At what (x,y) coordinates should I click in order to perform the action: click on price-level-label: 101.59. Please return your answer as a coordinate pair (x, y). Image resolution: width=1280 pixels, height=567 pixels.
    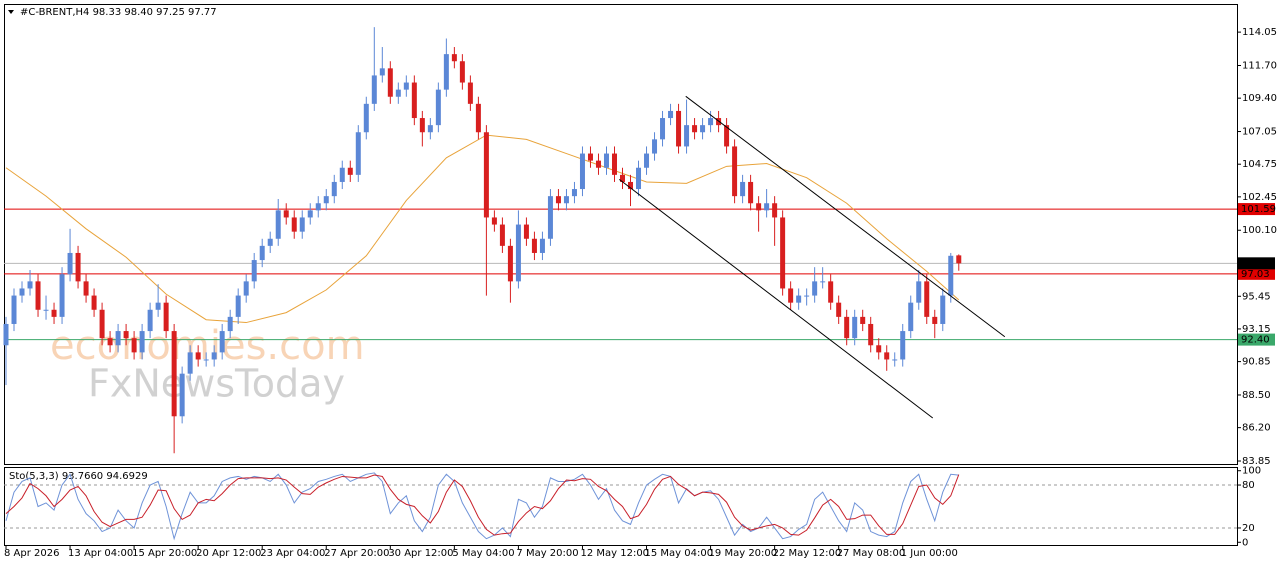
    Looking at the image, I should click on (1258, 209).